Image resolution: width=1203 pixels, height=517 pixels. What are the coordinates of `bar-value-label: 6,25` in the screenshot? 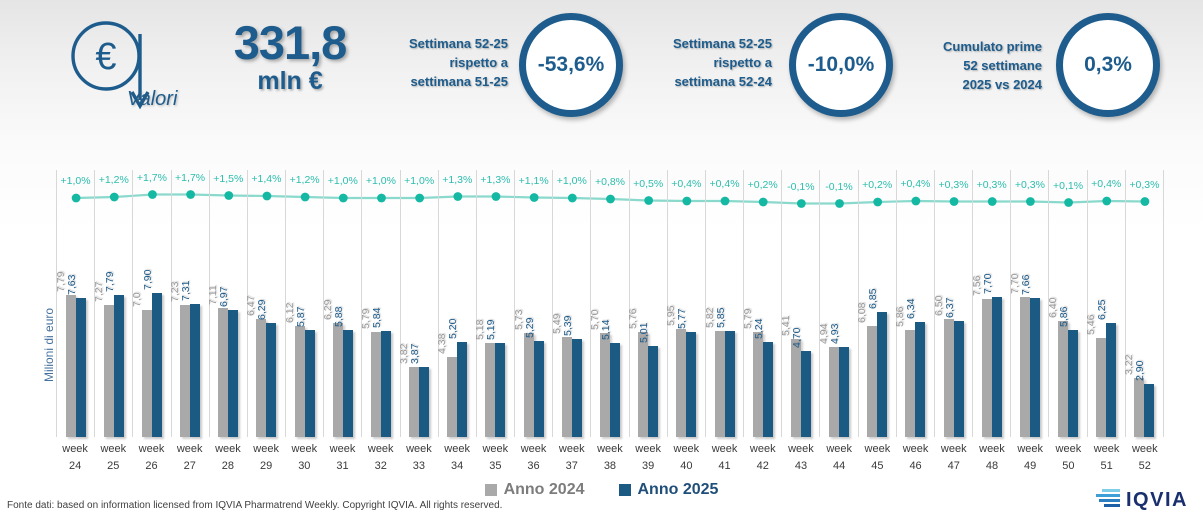 It's located at (1102, 310).